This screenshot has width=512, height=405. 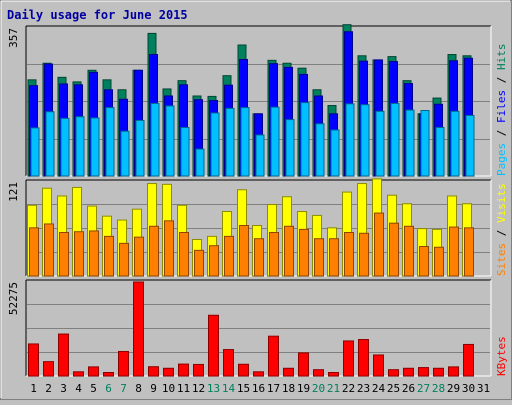 I want to click on x-tick-label-day-5: 5, so click(x=93, y=388).